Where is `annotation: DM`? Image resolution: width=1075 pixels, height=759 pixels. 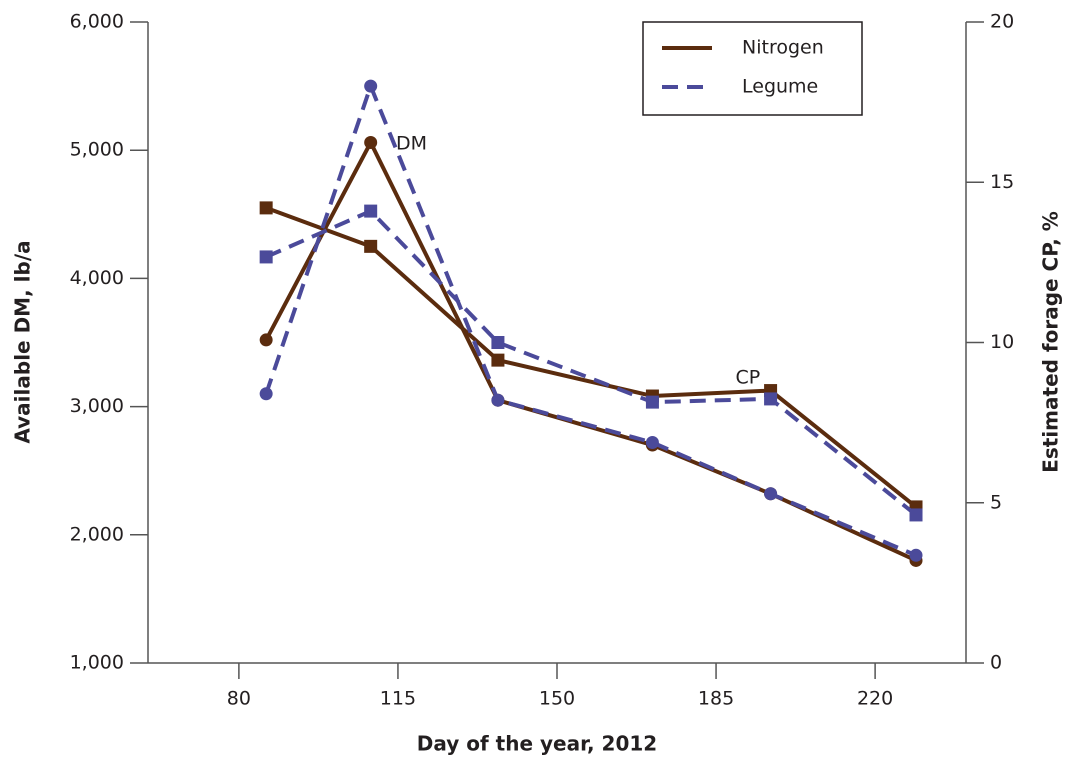
annotation: DM is located at coordinates (411, 143).